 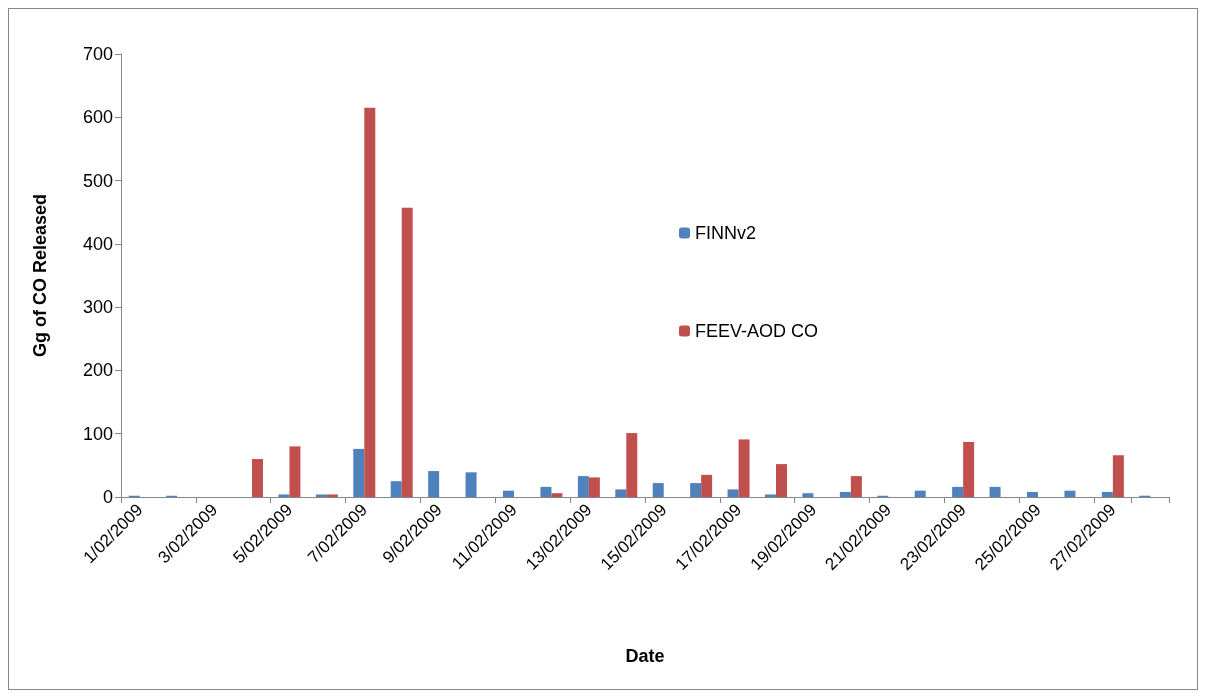 I want to click on legend-label: FEEV-AOD CO, so click(x=757, y=331).